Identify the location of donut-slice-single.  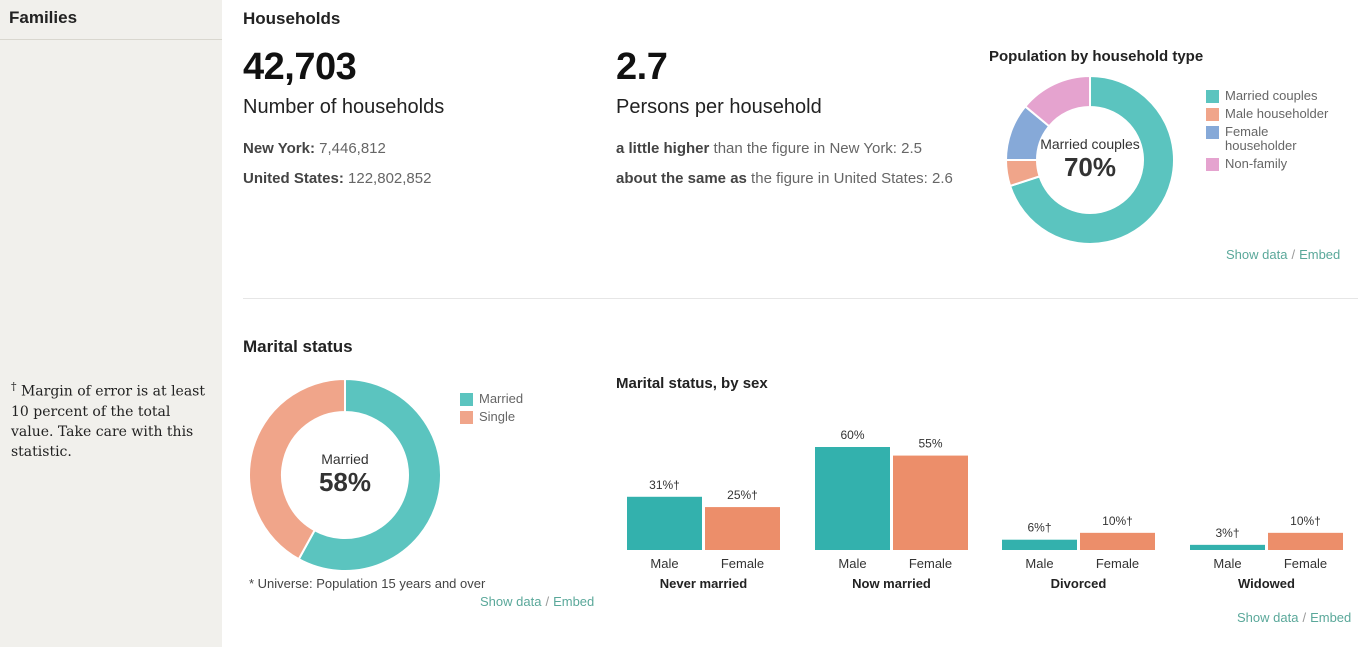
(297, 469).